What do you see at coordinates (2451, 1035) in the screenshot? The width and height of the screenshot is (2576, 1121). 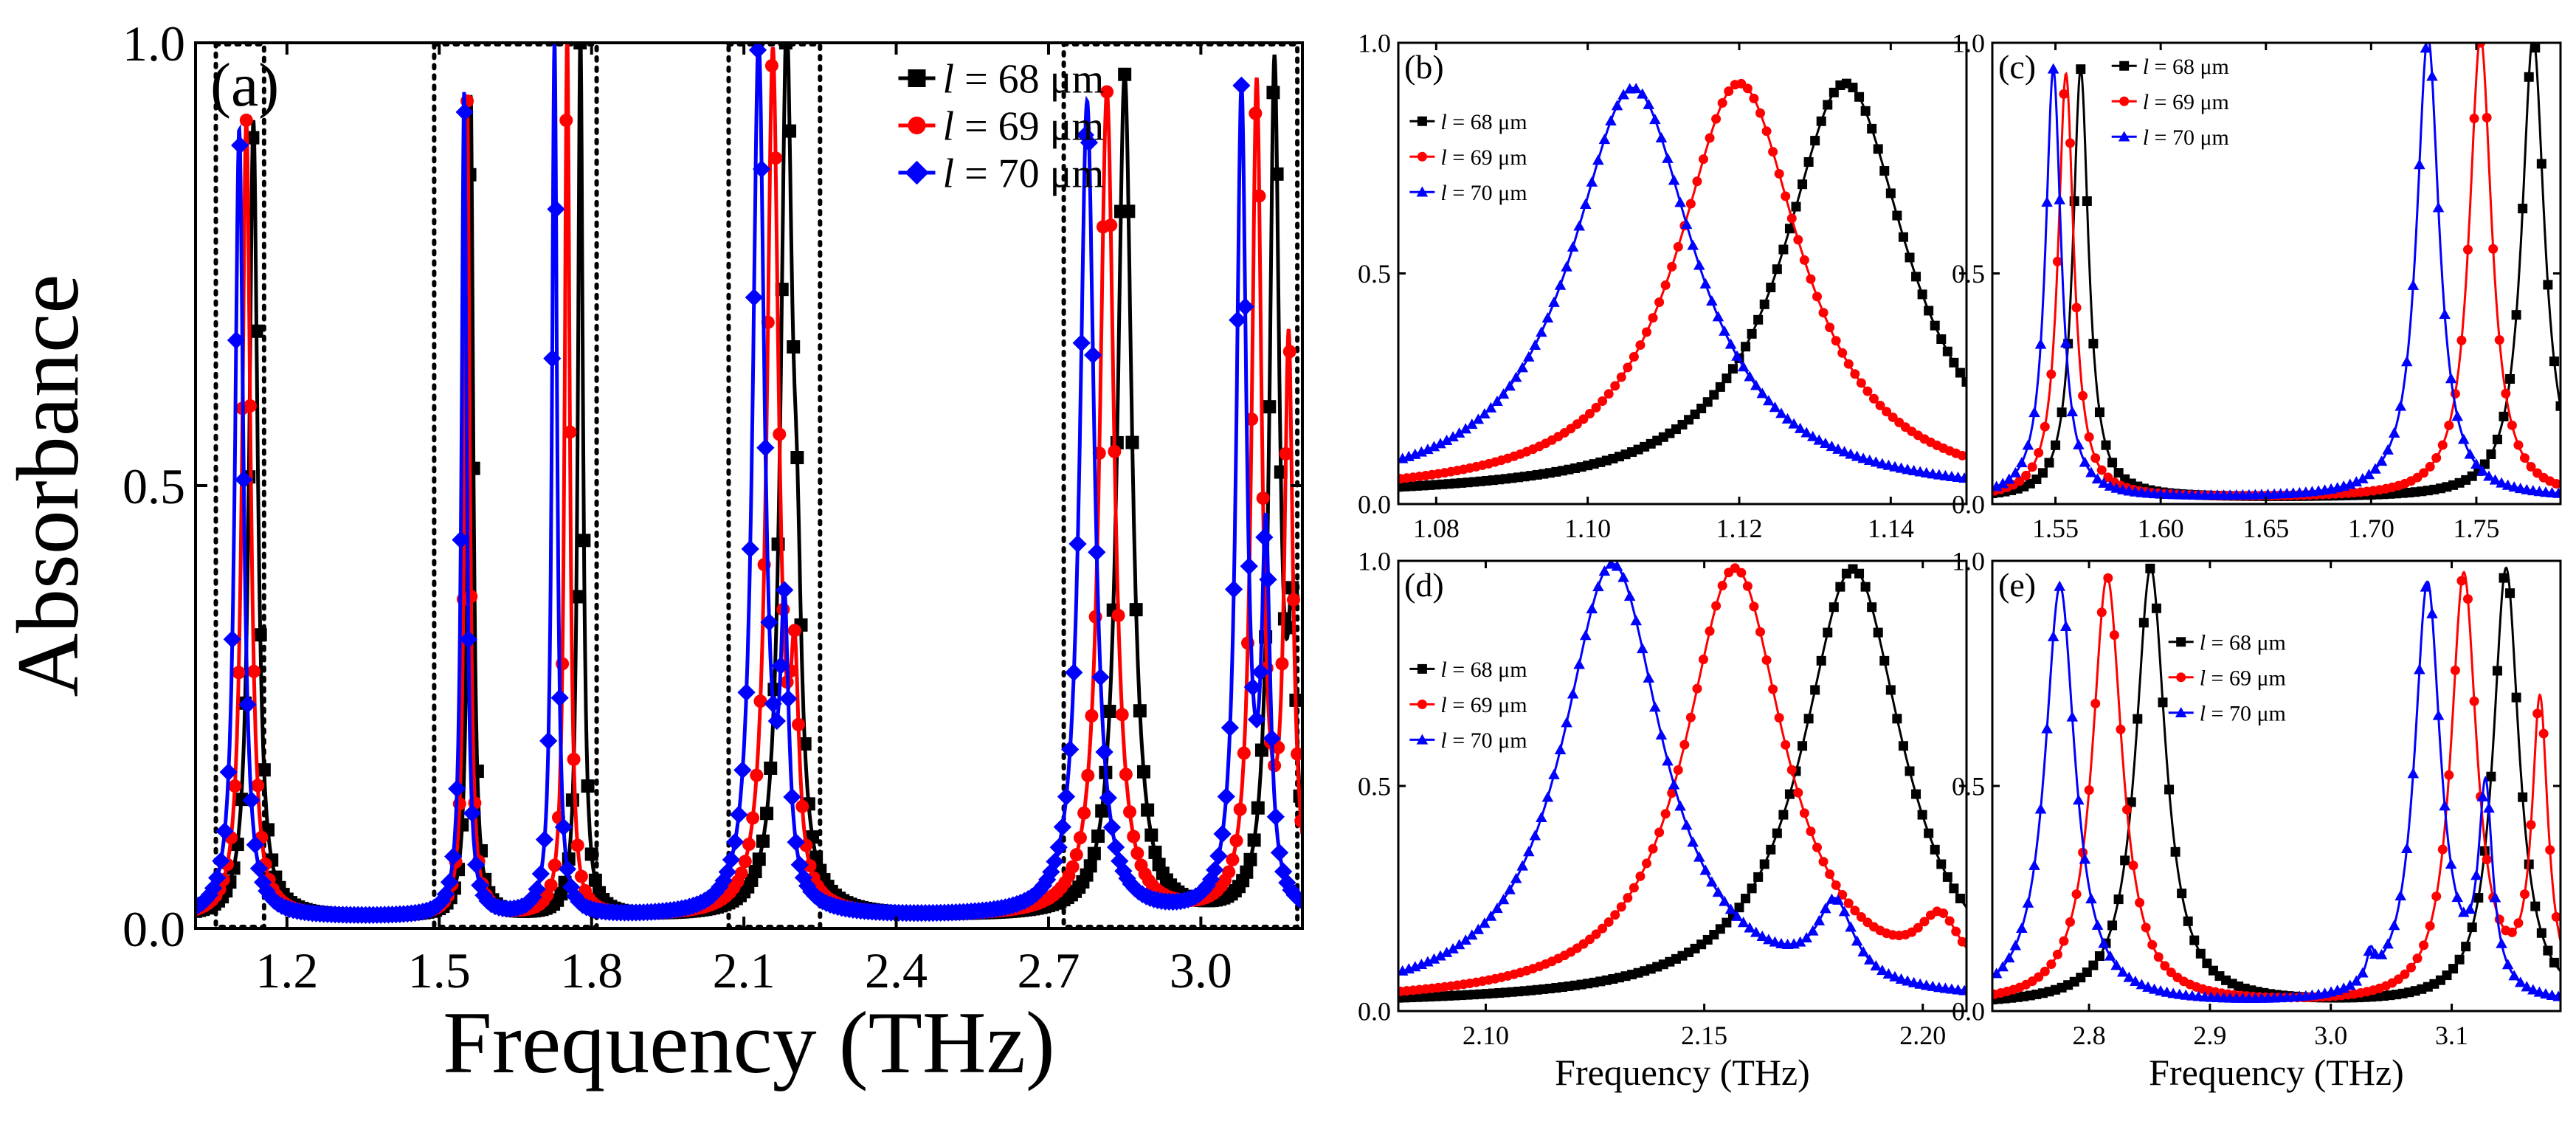 I see `x-tick-label: 3.1` at bounding box center [2451, 1035].